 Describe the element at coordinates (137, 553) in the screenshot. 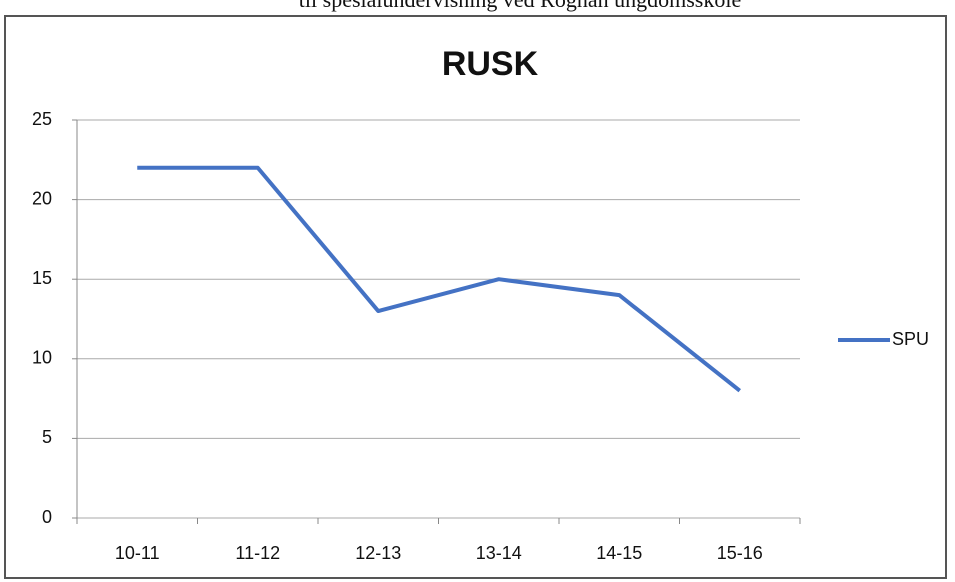

I see `x-tick-label: 10-11` at that location.